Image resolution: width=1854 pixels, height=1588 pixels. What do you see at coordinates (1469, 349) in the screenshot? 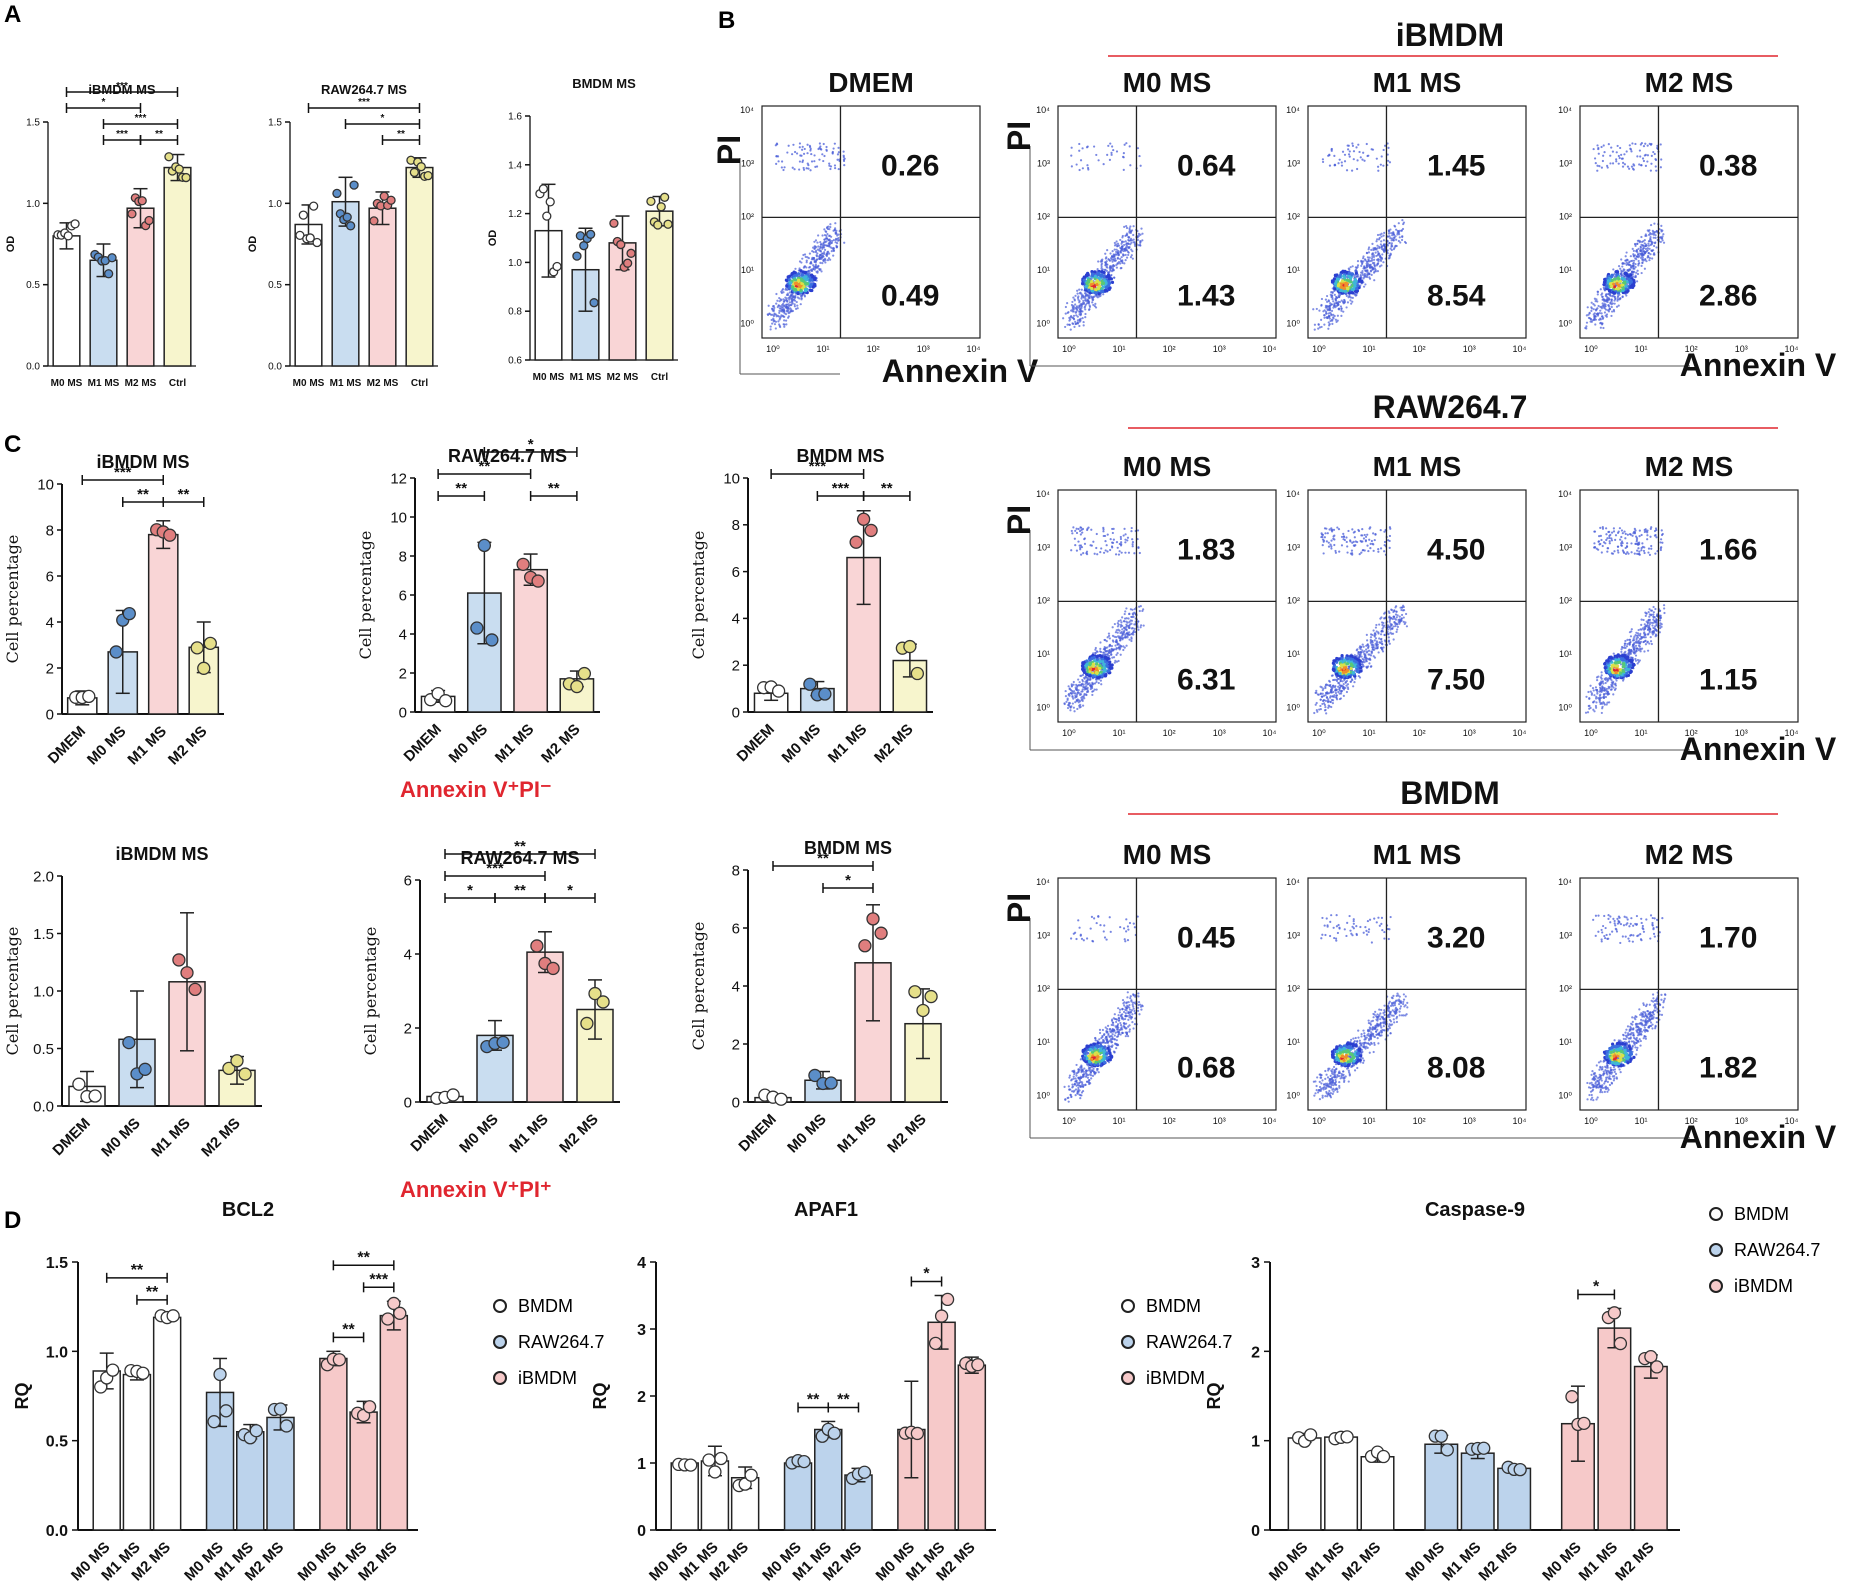
I see `flow-x-tick-label: 10³` at bounding box center [1469, 349].